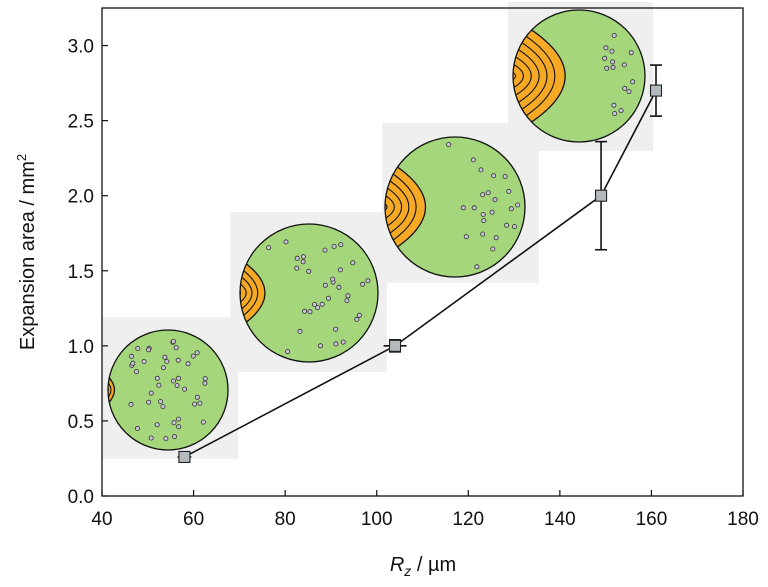  What do you see at coordinates (21, 157) in the screenshot?
I see `y-axis-label-superscript: 2` at bounding box center [21, 157].